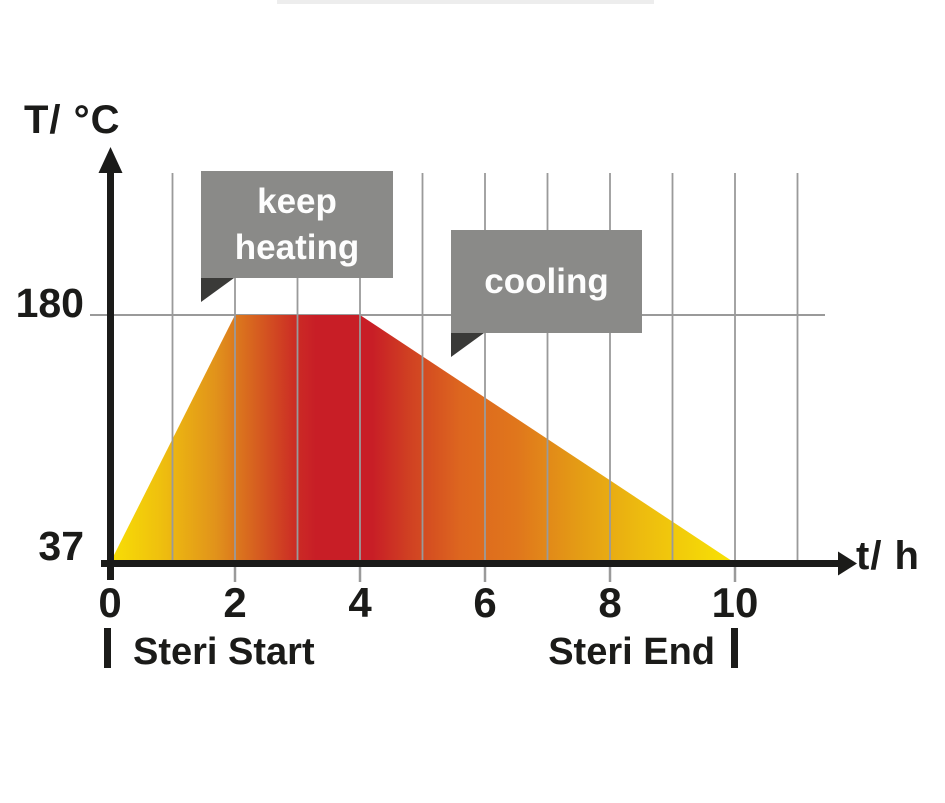 The height and width of the screenshot is (803, 945). What do you see at coordinates (235, 602) in the screenshot?
I see `x-tick-label-2: 2` at bounding box center [235, 602].